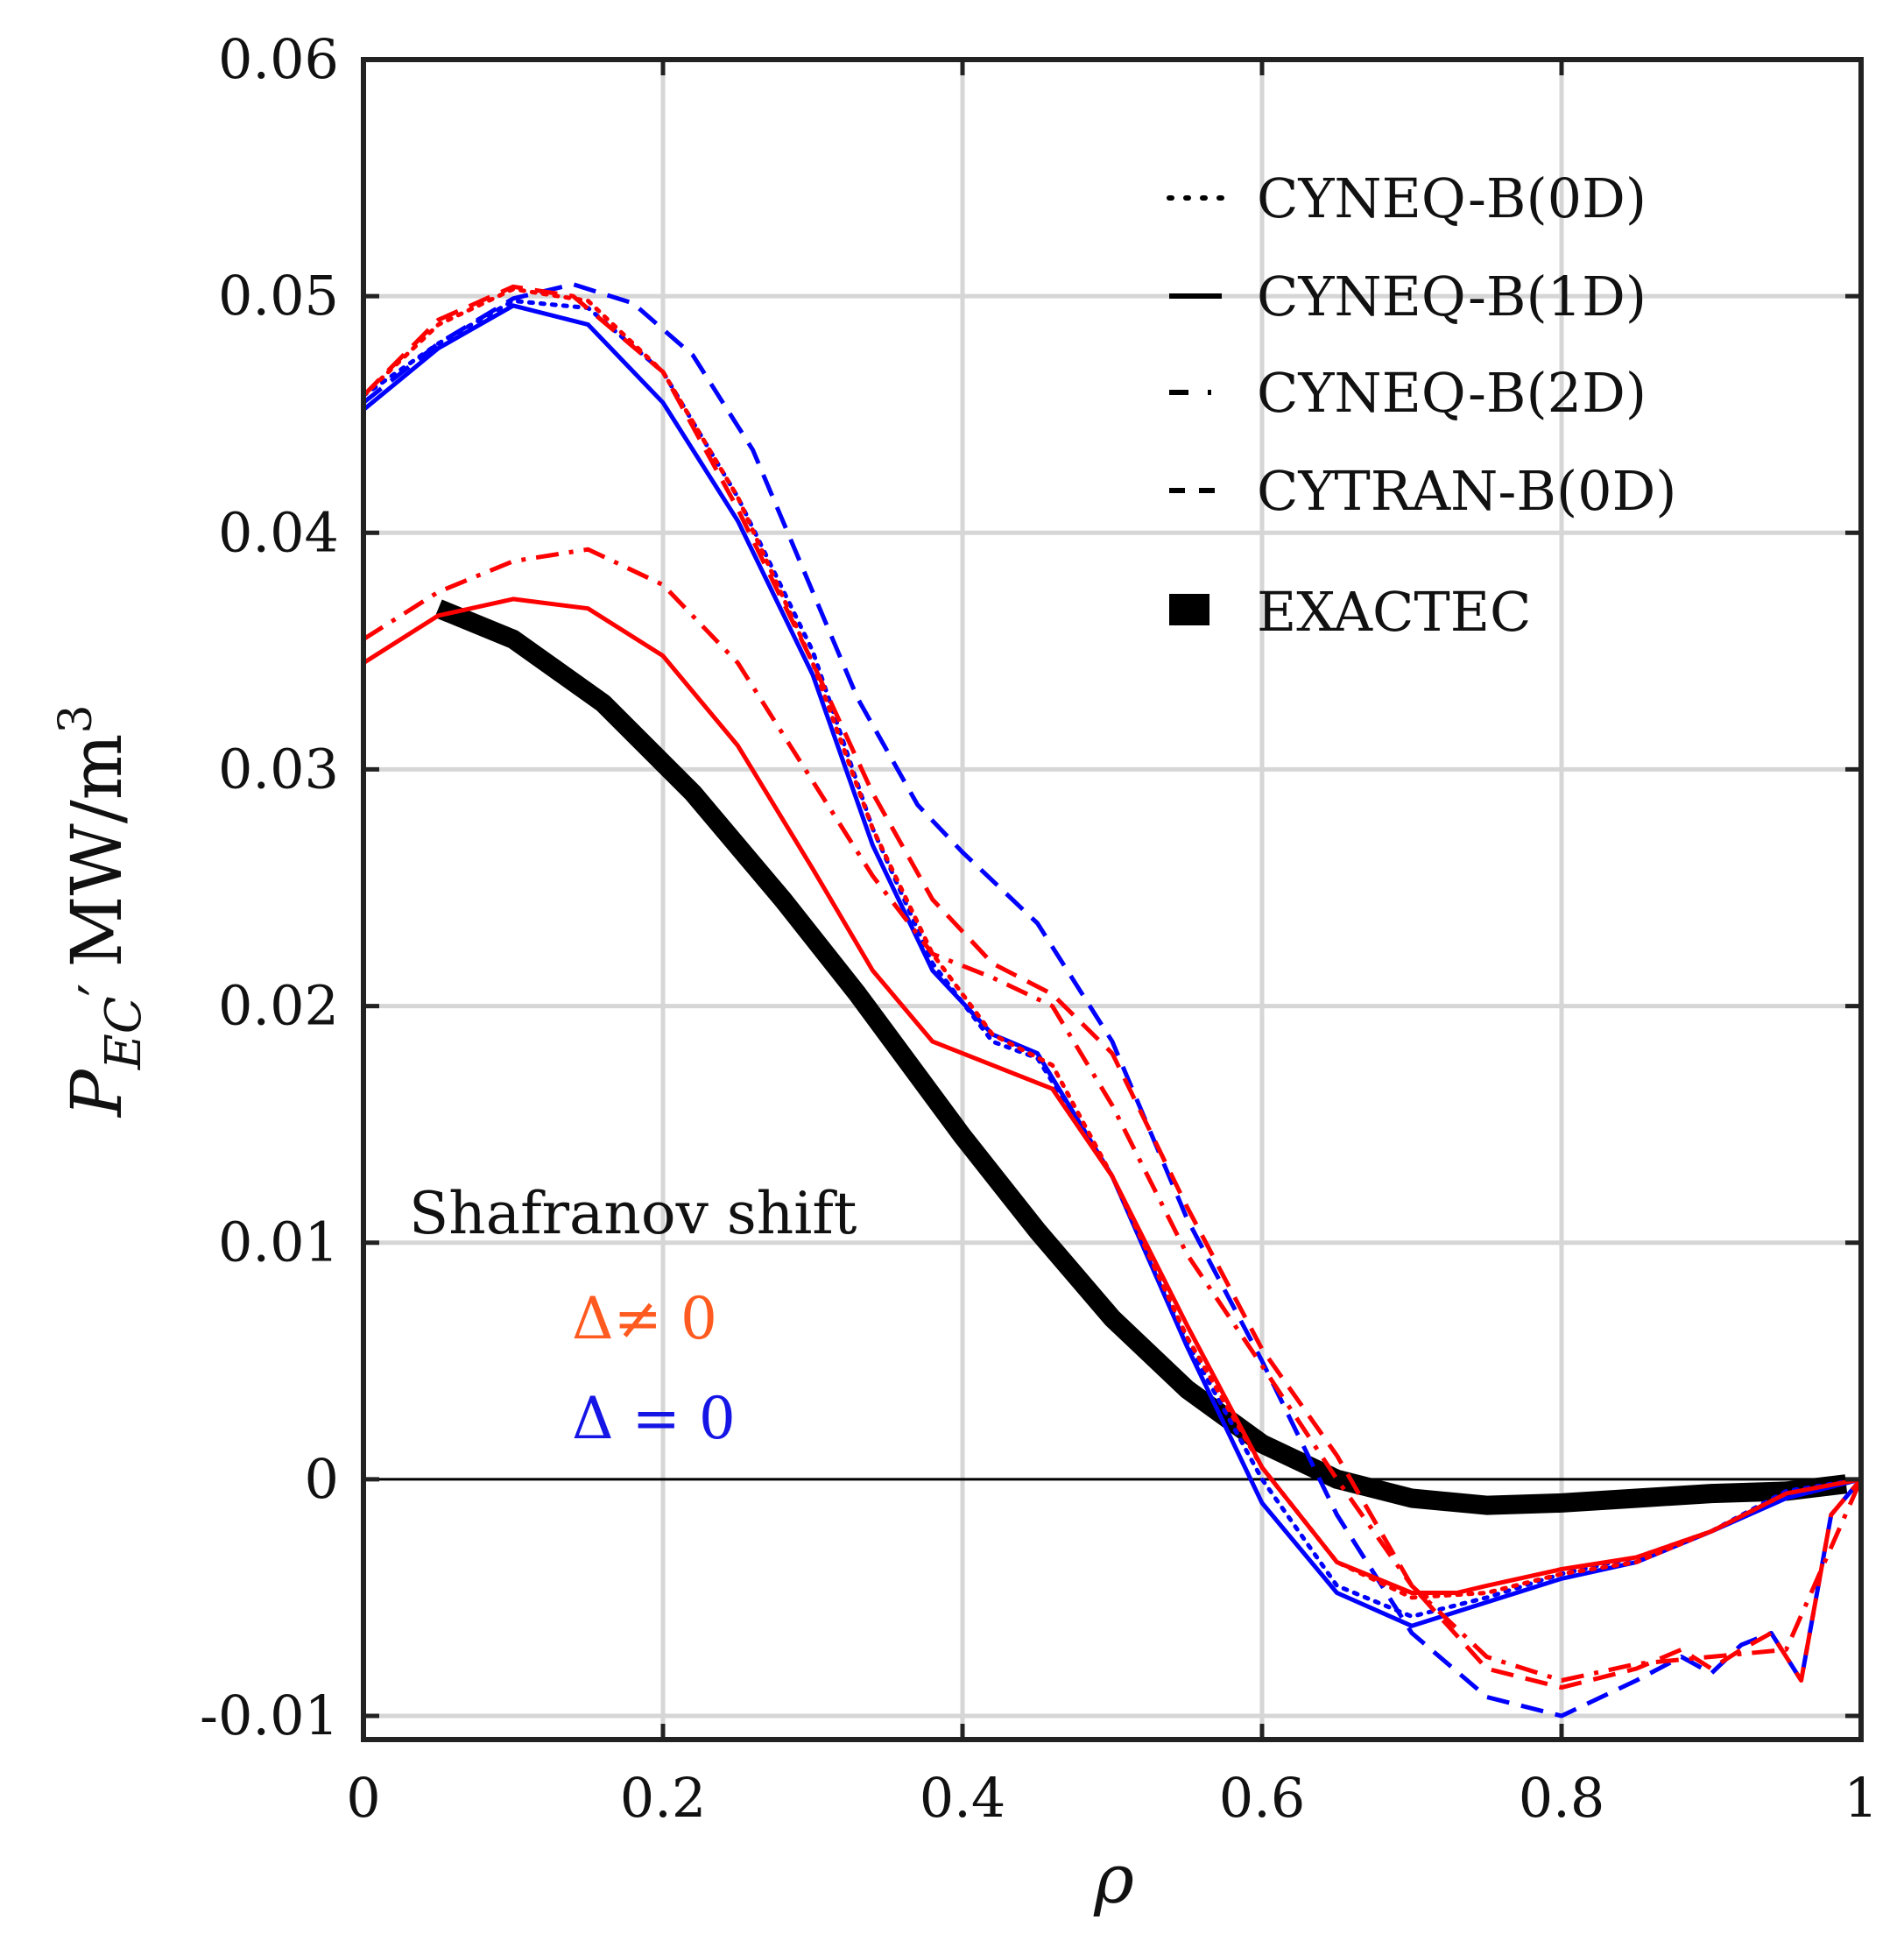 The width and height of the screenshot is (1904, 1934). I want to click on legend-label: CYNEQ-B(0D), so click(1452, 198).